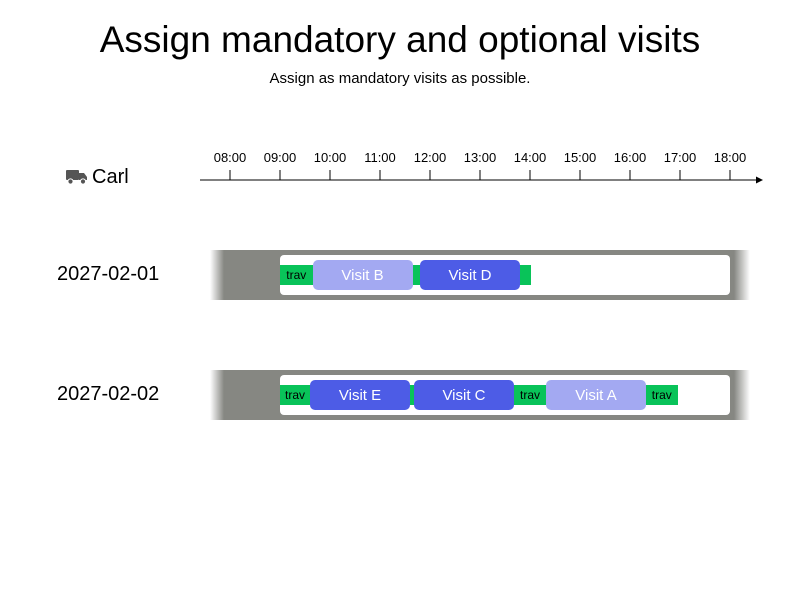 Image resolution: width=800 pixels, height=600 pixels. What do you see at coordinates (470, 275) in the screenshot?
I see `mandatory-visit-block: Visit D` at bounding box center [470, 275].